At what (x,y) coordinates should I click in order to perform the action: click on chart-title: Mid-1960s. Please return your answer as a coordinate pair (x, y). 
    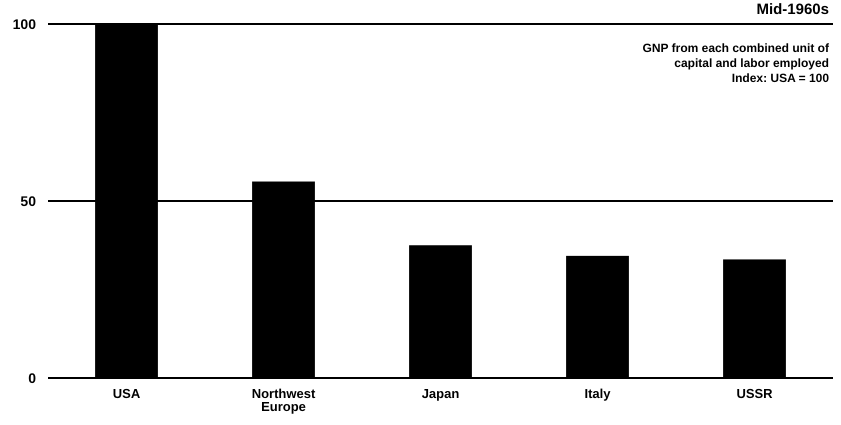
    Looking at the image, I should click on (792, 9).